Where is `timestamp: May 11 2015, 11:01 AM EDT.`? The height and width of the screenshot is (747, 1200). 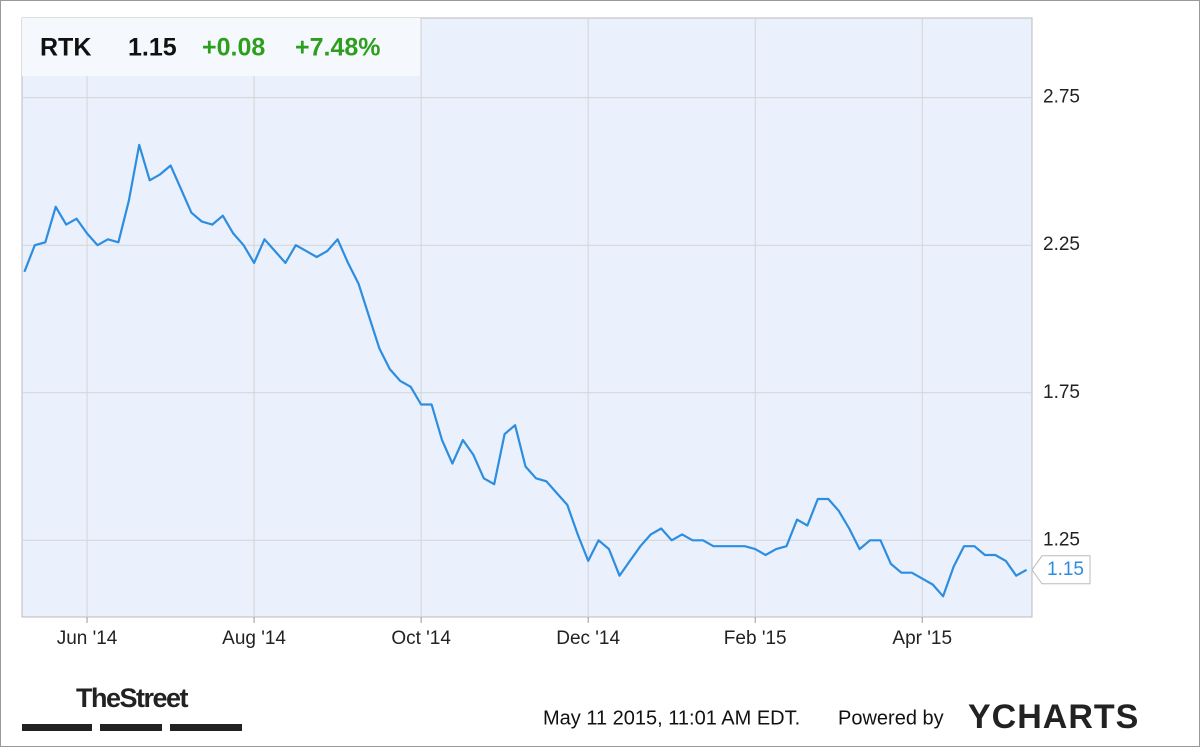
timestamp: May 11 2015, 11:01 AM EDT. is located at coordinates (671, 718).